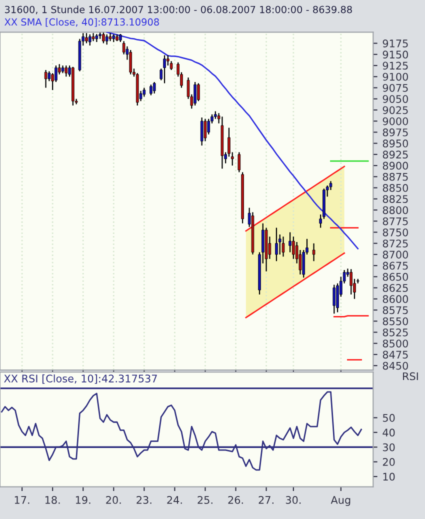 Image resolution: width=425 pixels, height=519 pixels. Describe the element at coordinates (395, 88) in the screenshot. I see `y-tick-label: 9075` at that location.